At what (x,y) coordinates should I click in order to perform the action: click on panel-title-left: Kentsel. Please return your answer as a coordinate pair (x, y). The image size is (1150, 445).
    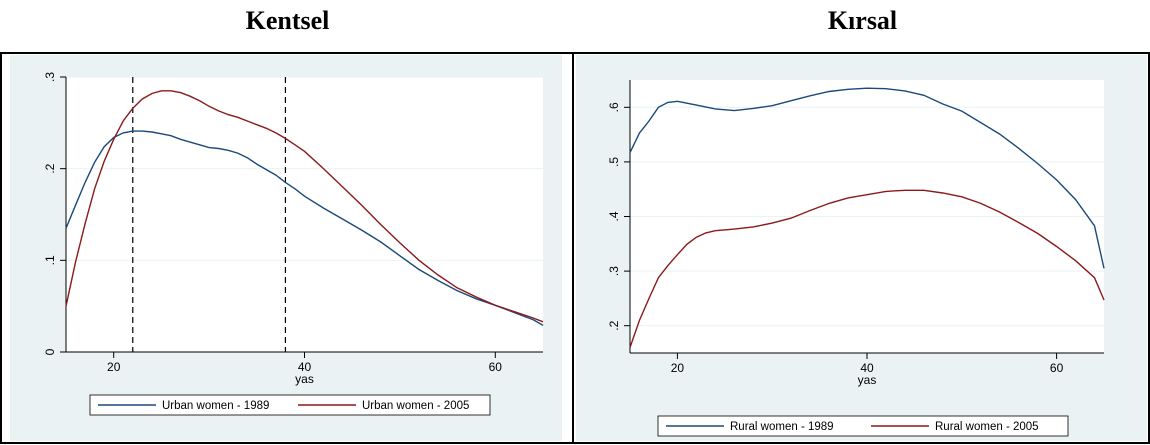
    Looking at the image, I should click on (287, 20).